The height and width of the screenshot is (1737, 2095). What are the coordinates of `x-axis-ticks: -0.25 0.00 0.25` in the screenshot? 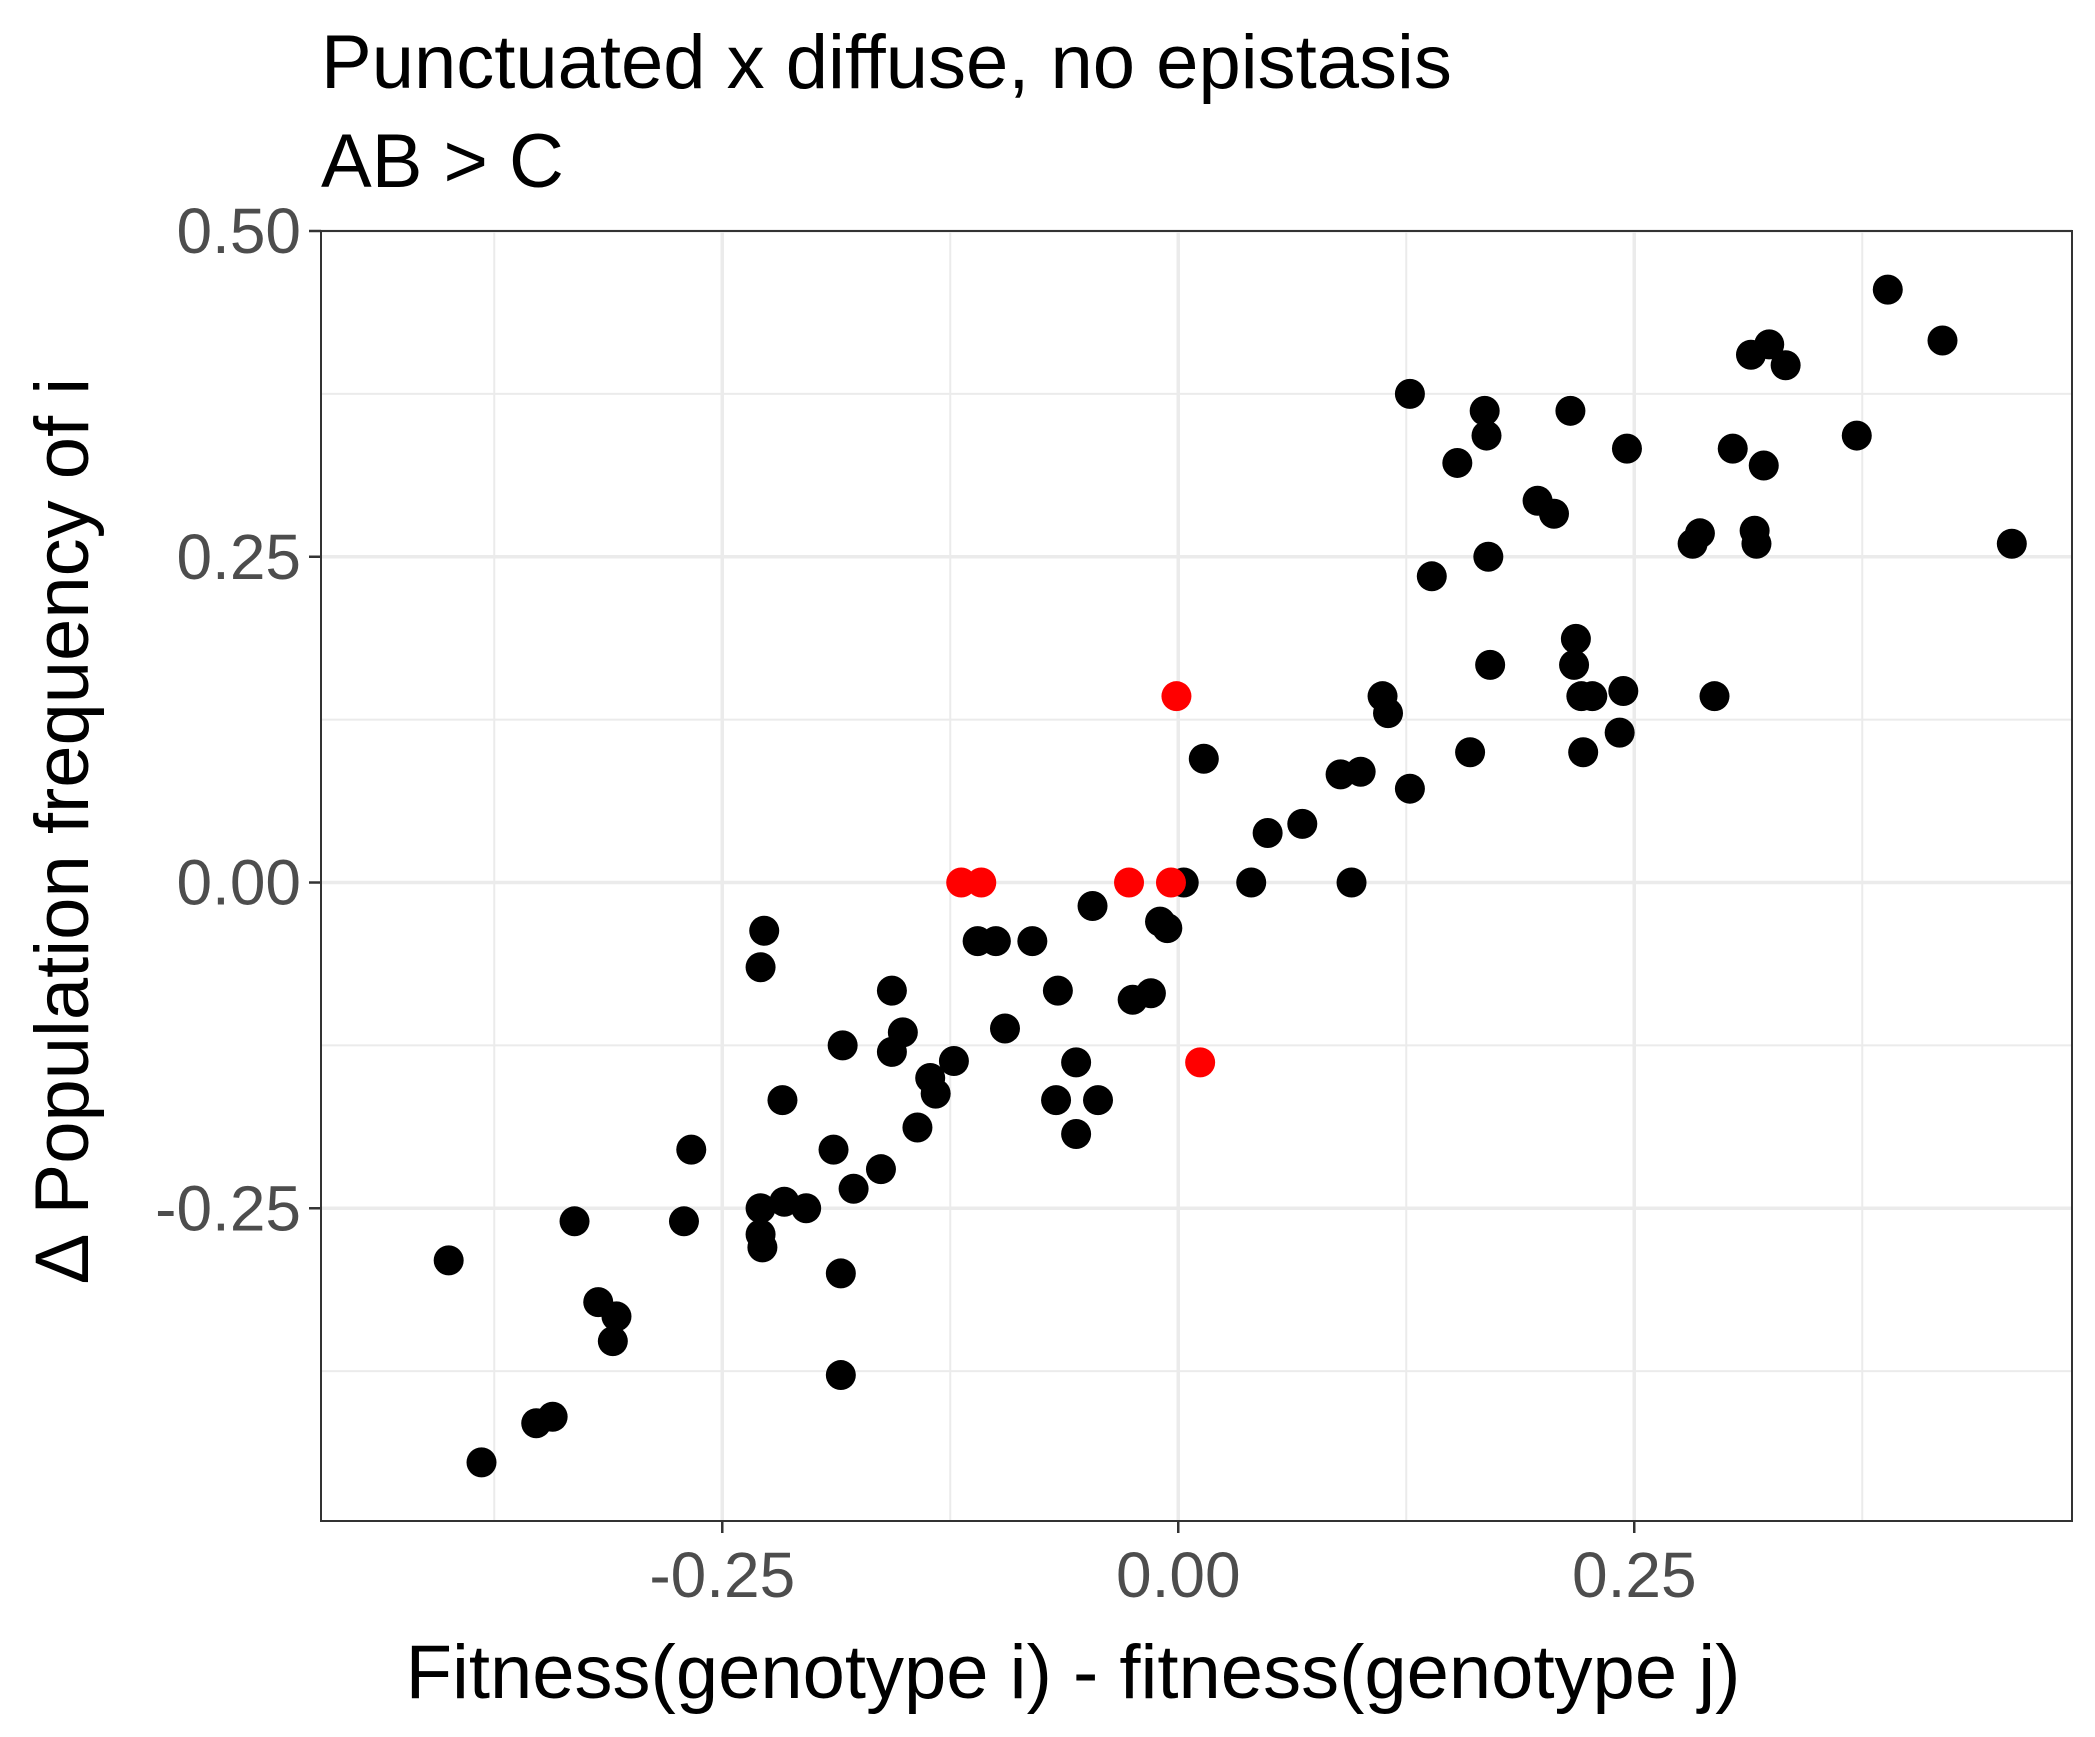 It's located at (1173, 1566).